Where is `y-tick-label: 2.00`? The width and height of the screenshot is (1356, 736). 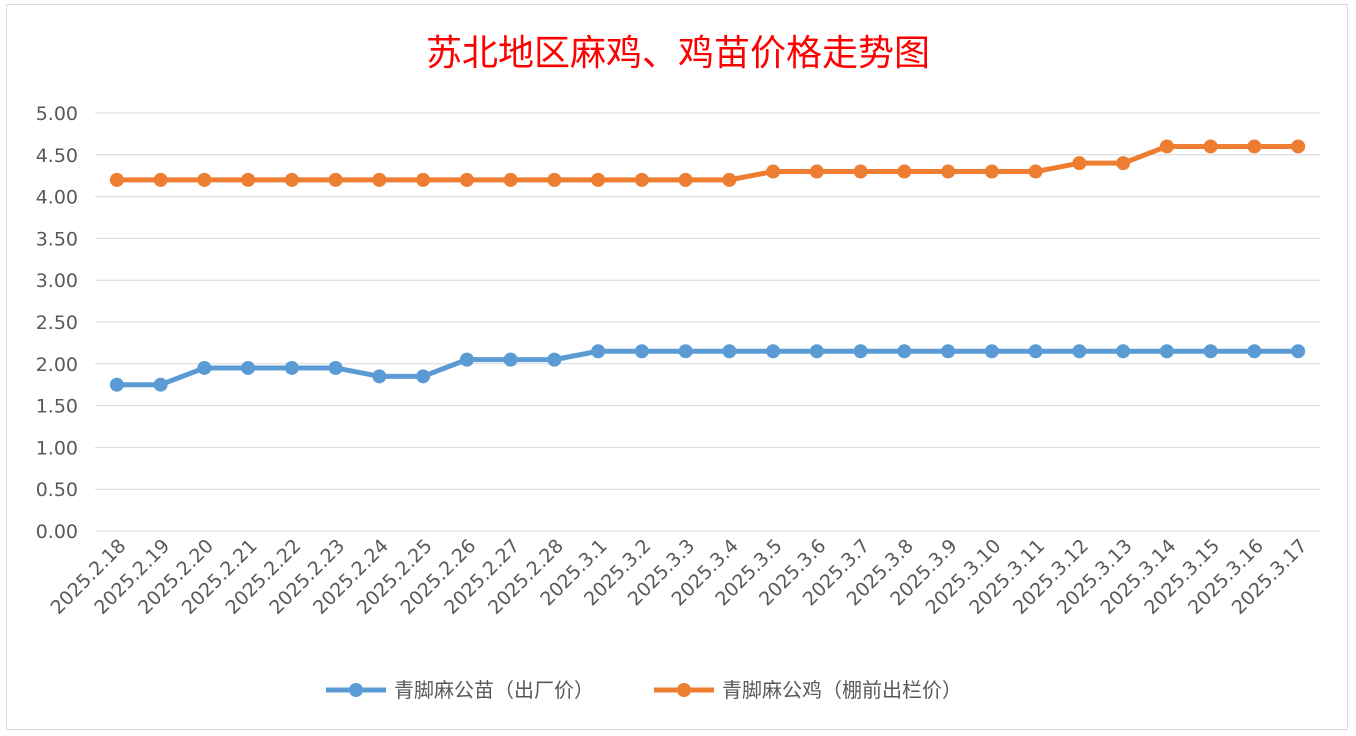
y-tick-label: 2.00 is located at coordinates (57, 365).